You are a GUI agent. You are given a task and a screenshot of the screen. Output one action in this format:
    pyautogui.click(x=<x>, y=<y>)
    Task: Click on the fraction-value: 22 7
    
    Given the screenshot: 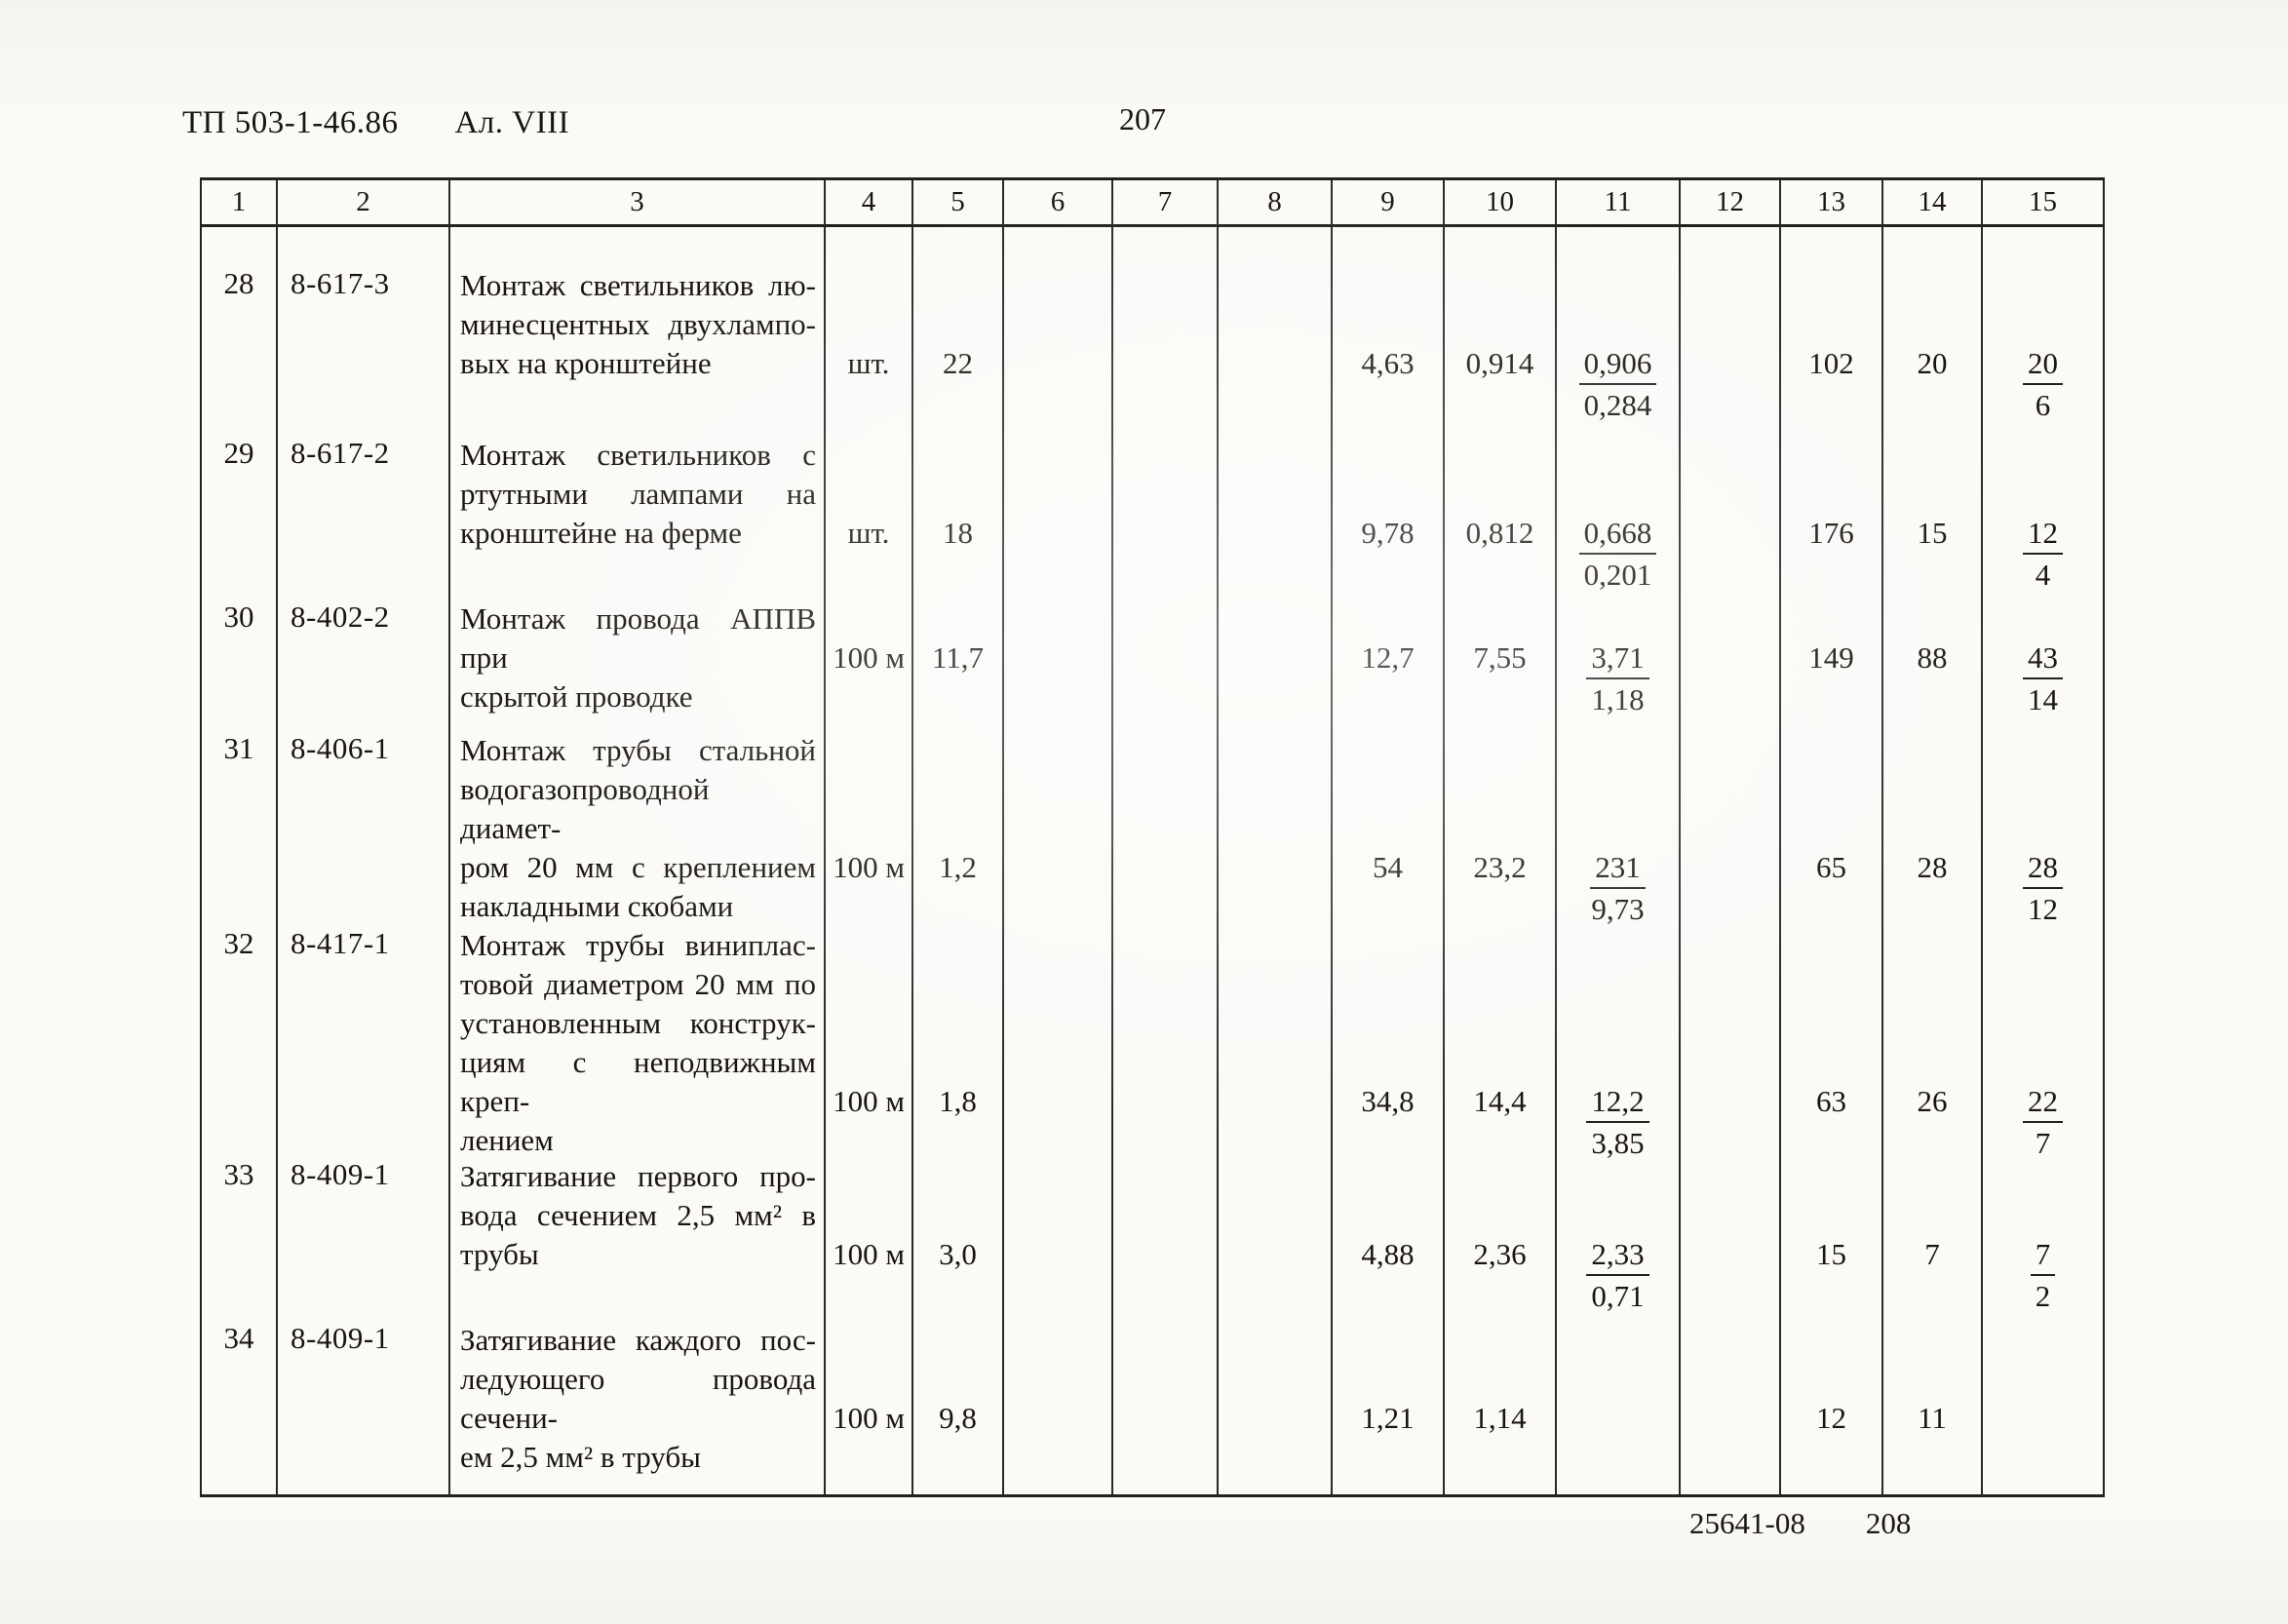 What is the action you would take?
    pyautogui.click(x=2043, y=1122)
    